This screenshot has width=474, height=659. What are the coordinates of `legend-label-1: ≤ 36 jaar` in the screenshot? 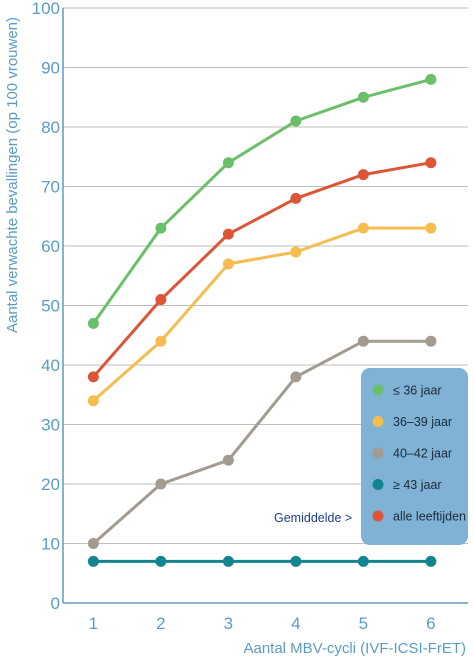 It's located at (417, 391).